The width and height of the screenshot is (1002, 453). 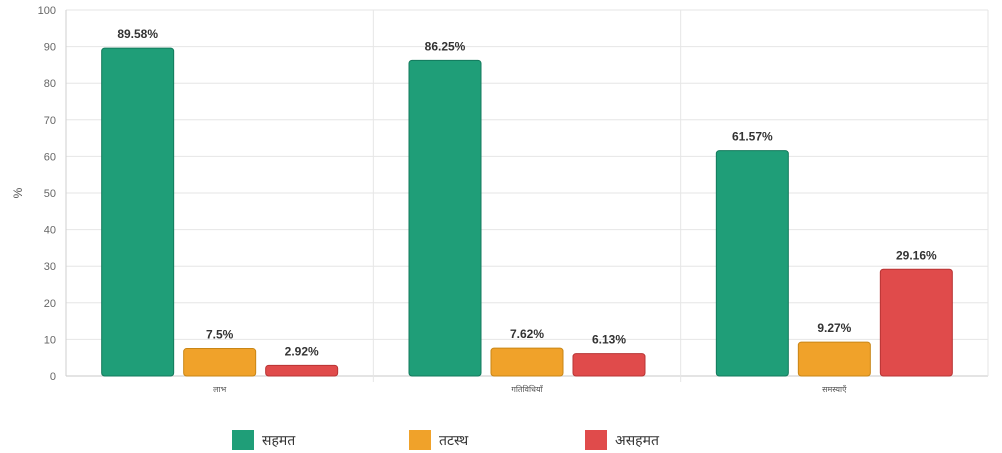 I want to click on data-label: 7.62%, so click(x=527, y=334).